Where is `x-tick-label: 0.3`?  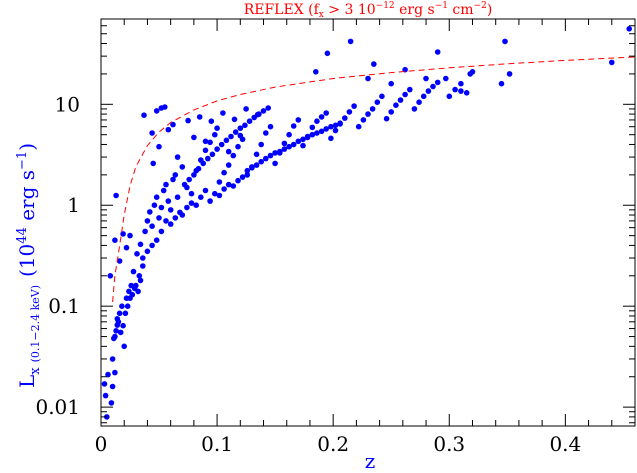
x-tick-label: 0.3 is located at coordinates (449, 444).